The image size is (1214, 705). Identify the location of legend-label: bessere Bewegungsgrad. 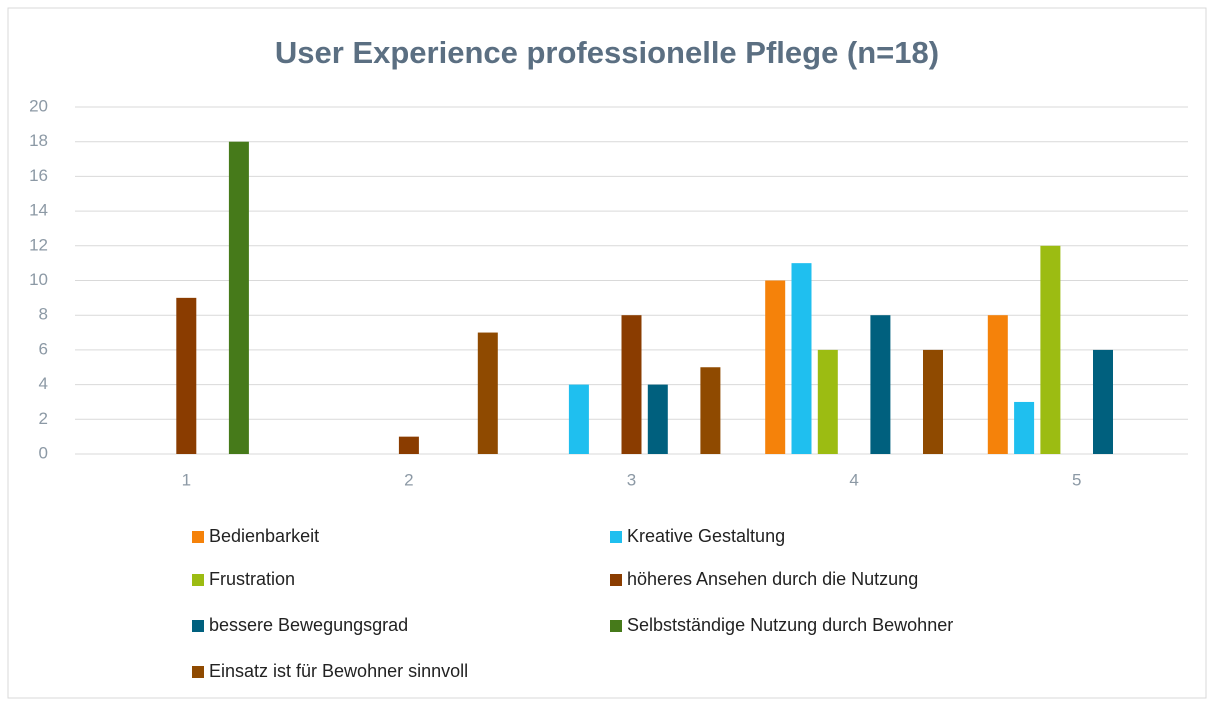
(308, 625).